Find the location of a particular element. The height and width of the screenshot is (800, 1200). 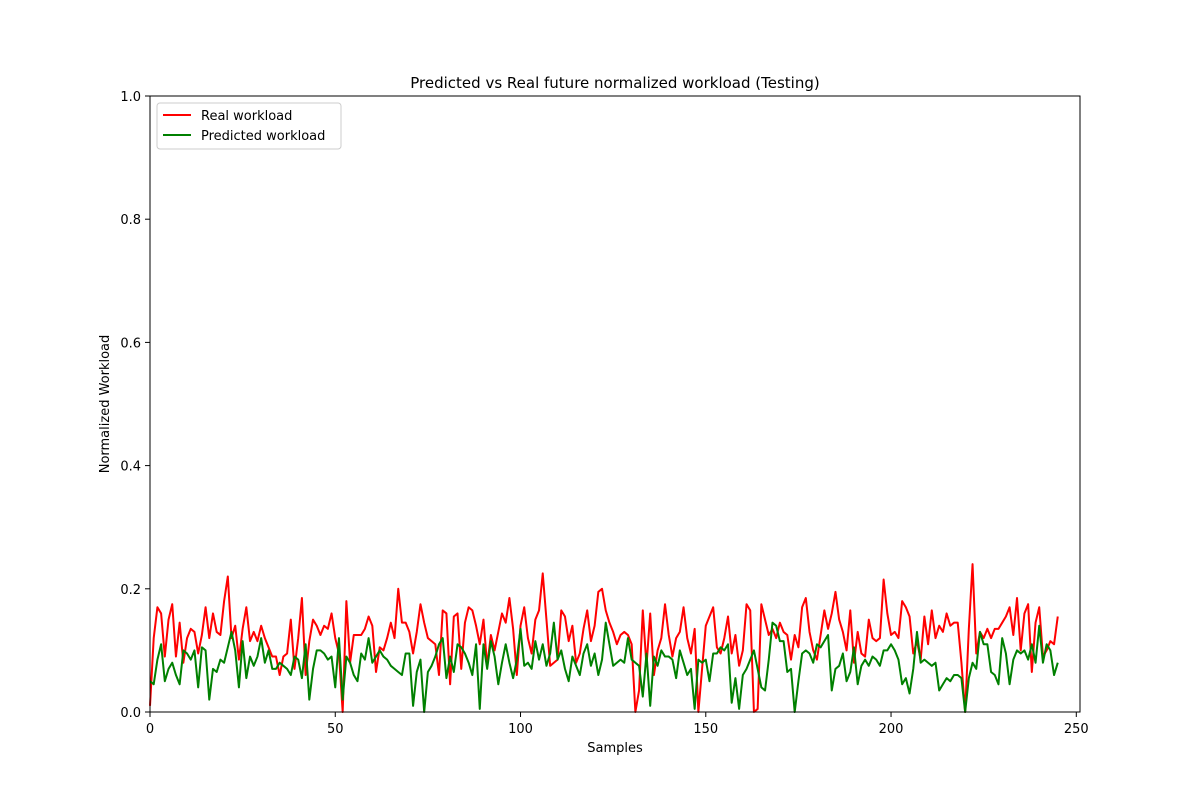

y-tick-label: 0.6 is located at coordinates (130, 343).